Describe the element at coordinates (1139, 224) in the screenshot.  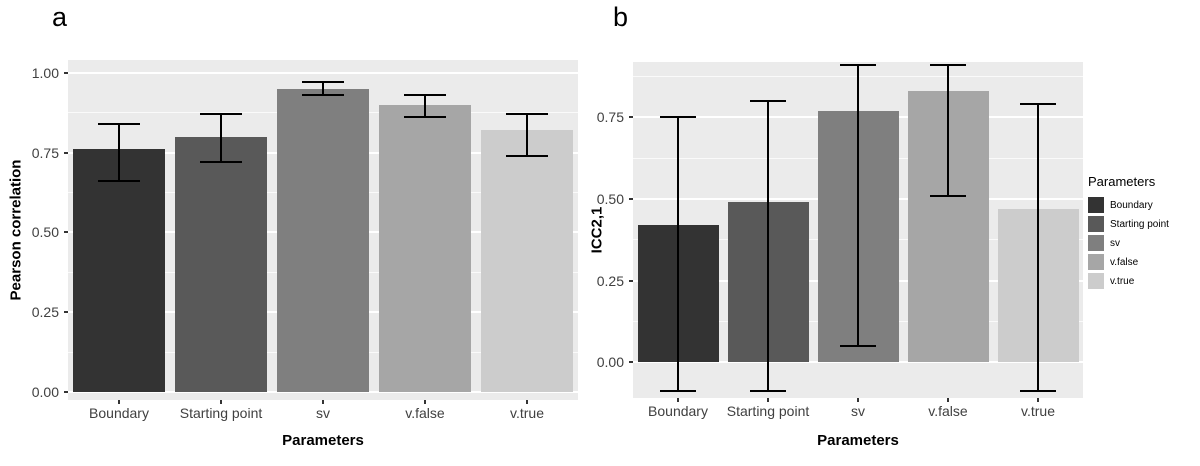
I see `legend-key-label: Starting point` at that location.